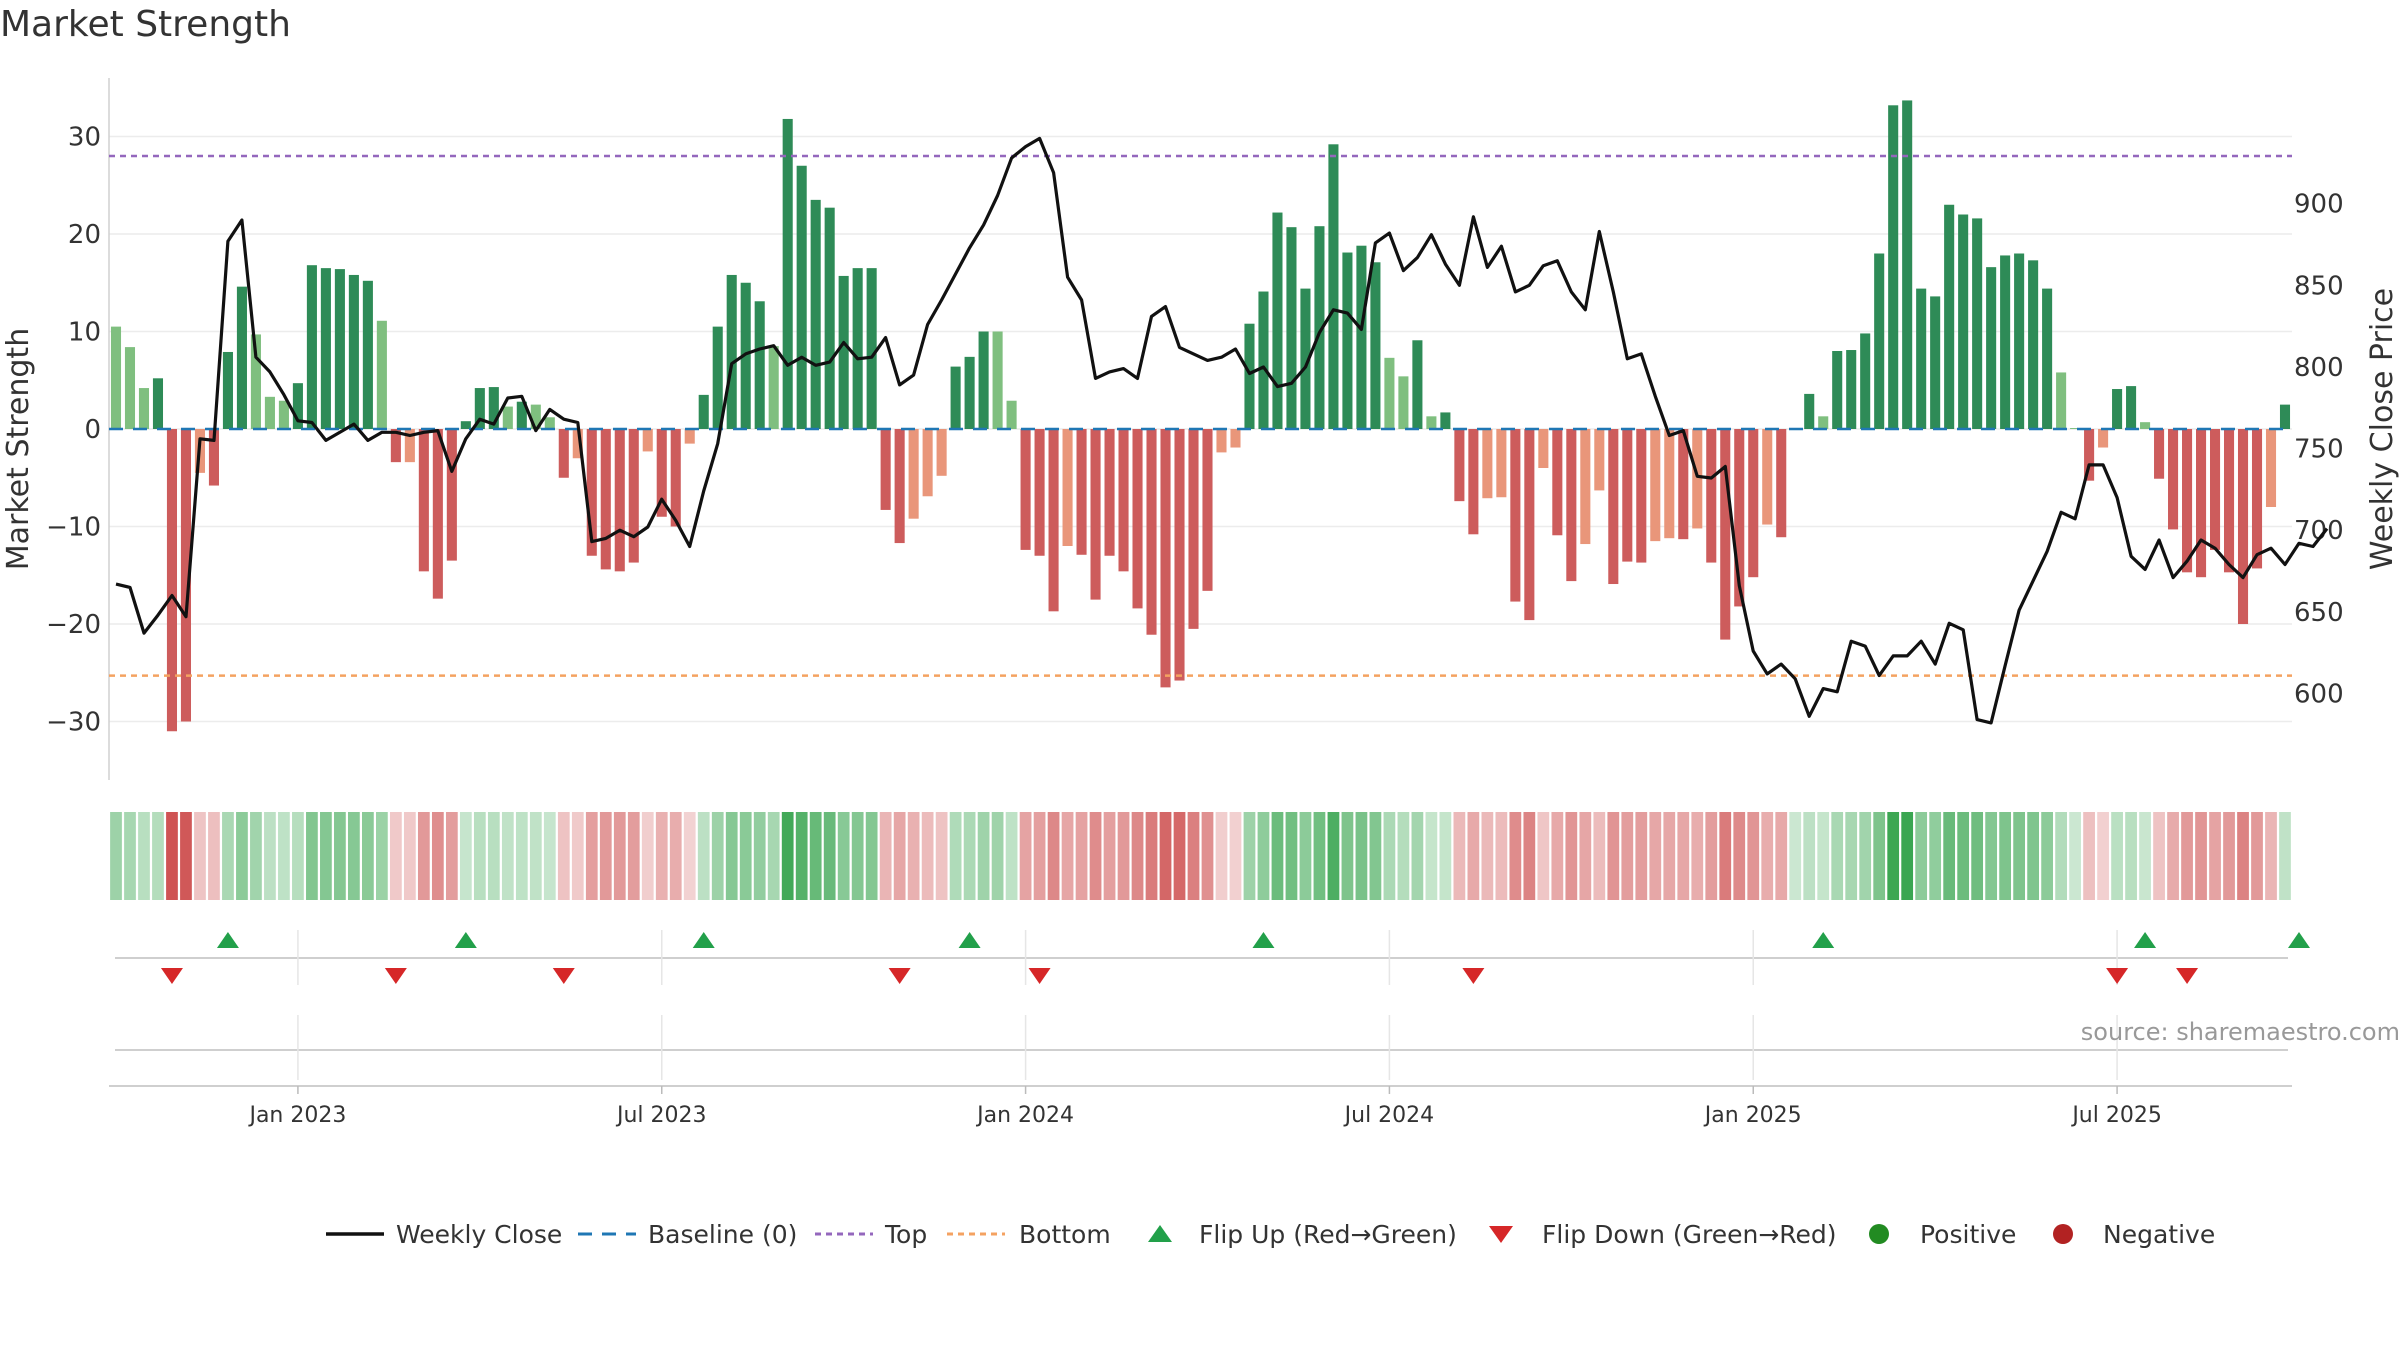 The width and height of the screenshot is (2400, 1350). I want to click on flip-down-marker, so click(563, 976).